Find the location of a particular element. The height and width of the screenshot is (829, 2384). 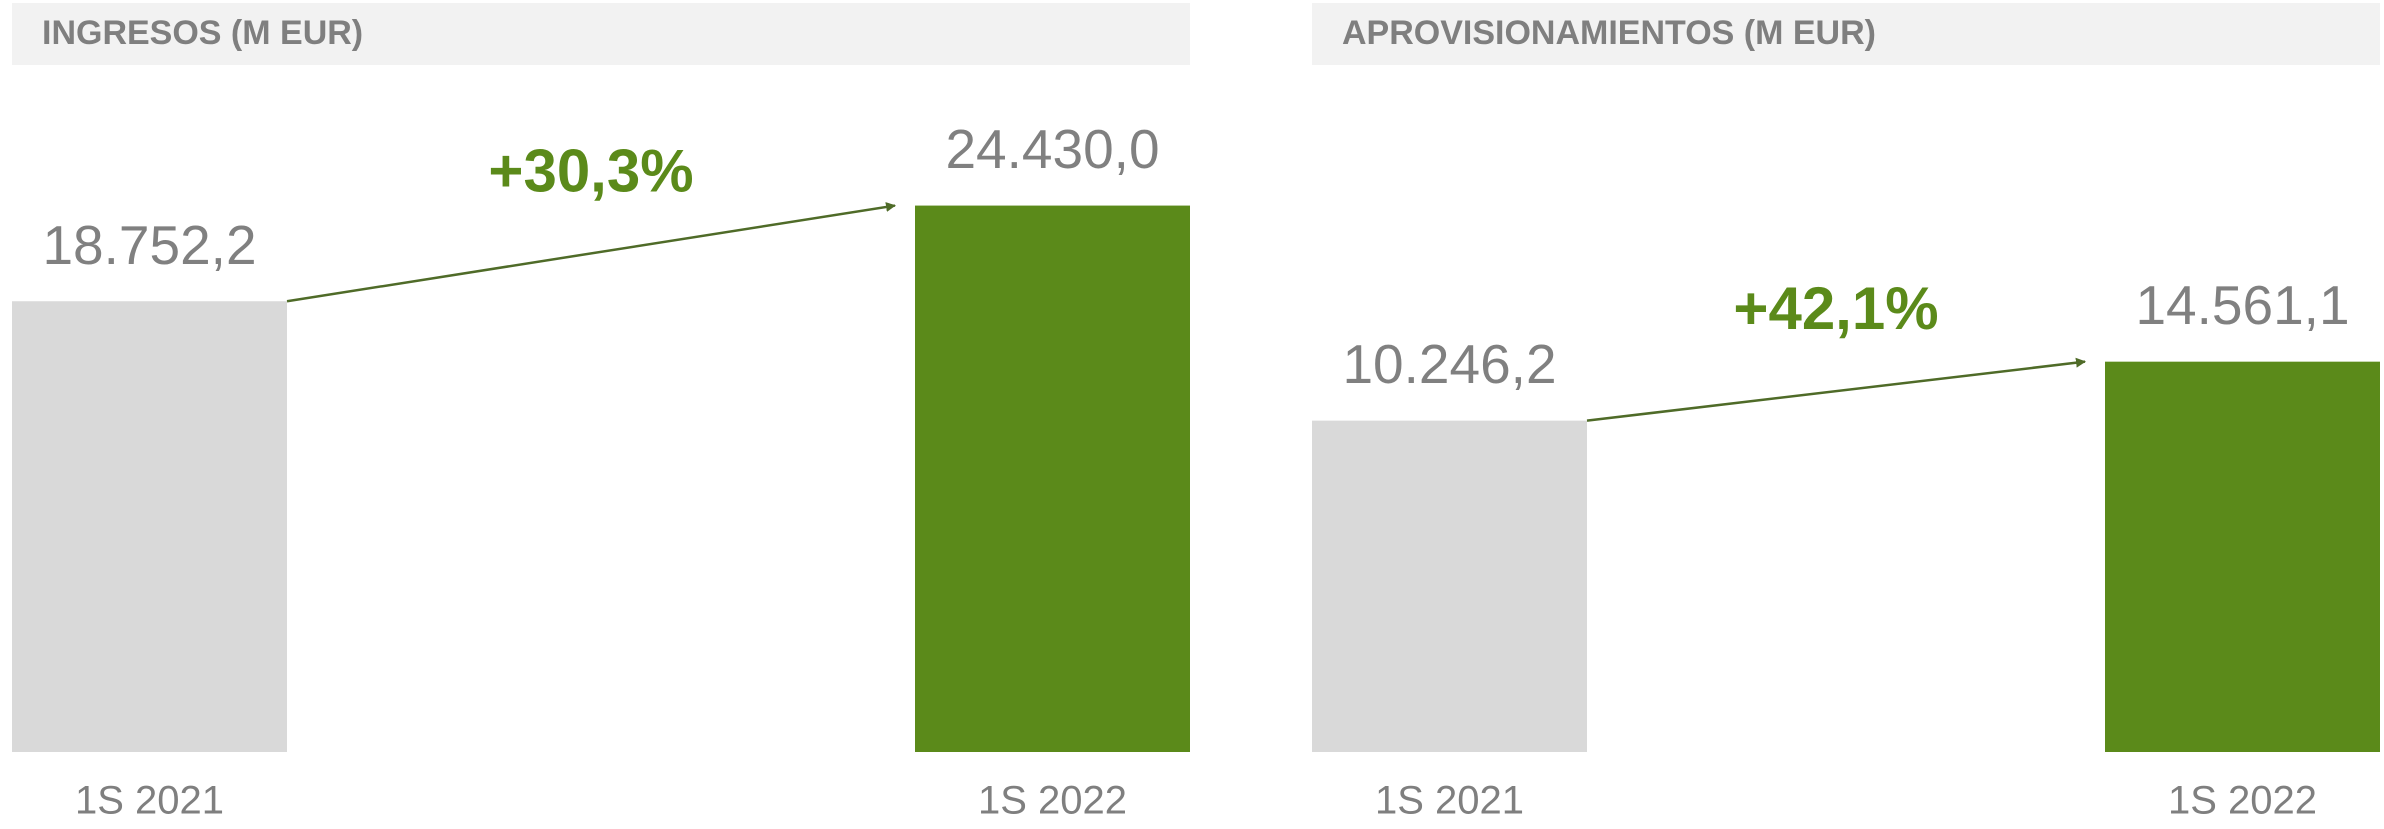

chart-title: APROVISIONAMIENTOS (M EUR) is located at coordinates (1609, 33).